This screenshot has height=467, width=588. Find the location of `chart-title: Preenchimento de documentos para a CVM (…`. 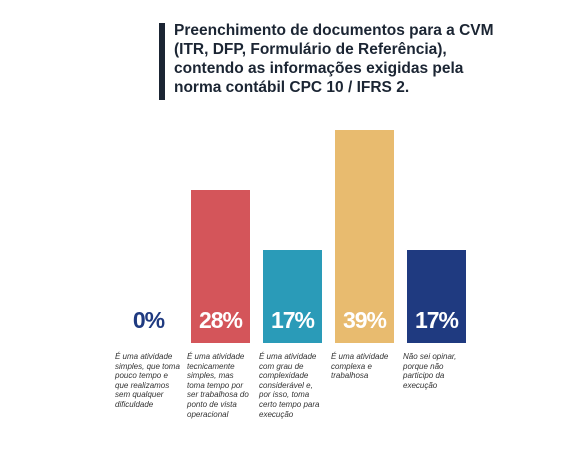

chart-title: Preenchimento de documentos para a CVM (… is located at coordinates (334, 59).